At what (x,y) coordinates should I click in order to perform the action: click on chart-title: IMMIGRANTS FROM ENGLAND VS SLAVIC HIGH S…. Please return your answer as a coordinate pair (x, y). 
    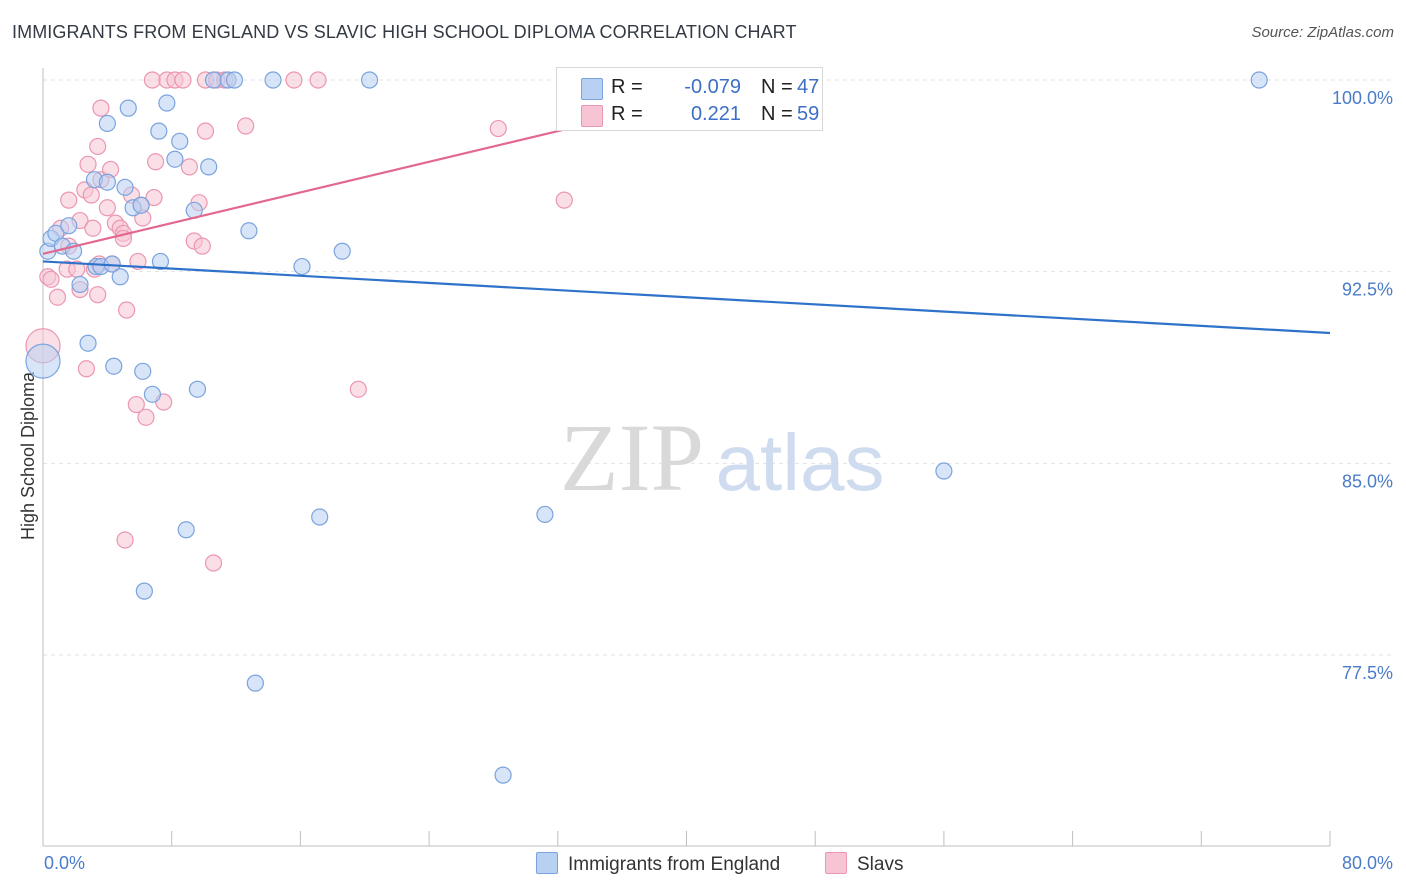
    Looking at the image, I should click on (404, 32).